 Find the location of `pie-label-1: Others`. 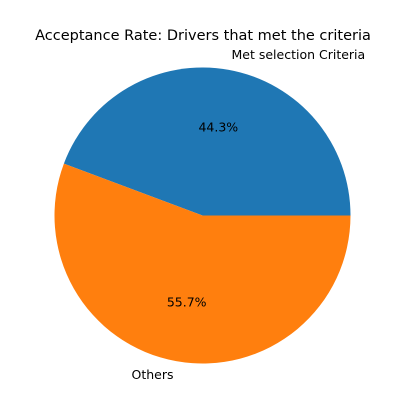

pie-label-1: Others is located at coordinates (152, 374).